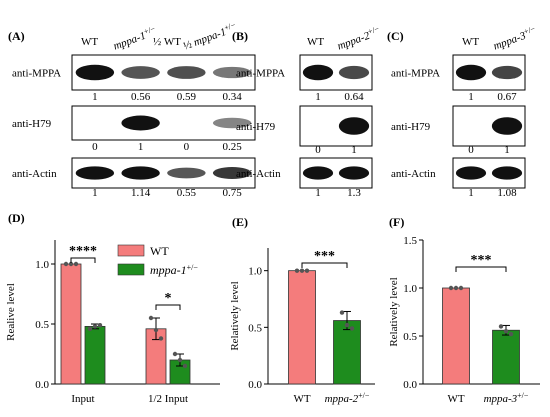 This screenshot has width=550, height=417. What do you see at coordinates (168, 298) in the screenshot?
I see `significance-label: *` at bounding box center [168, 298].